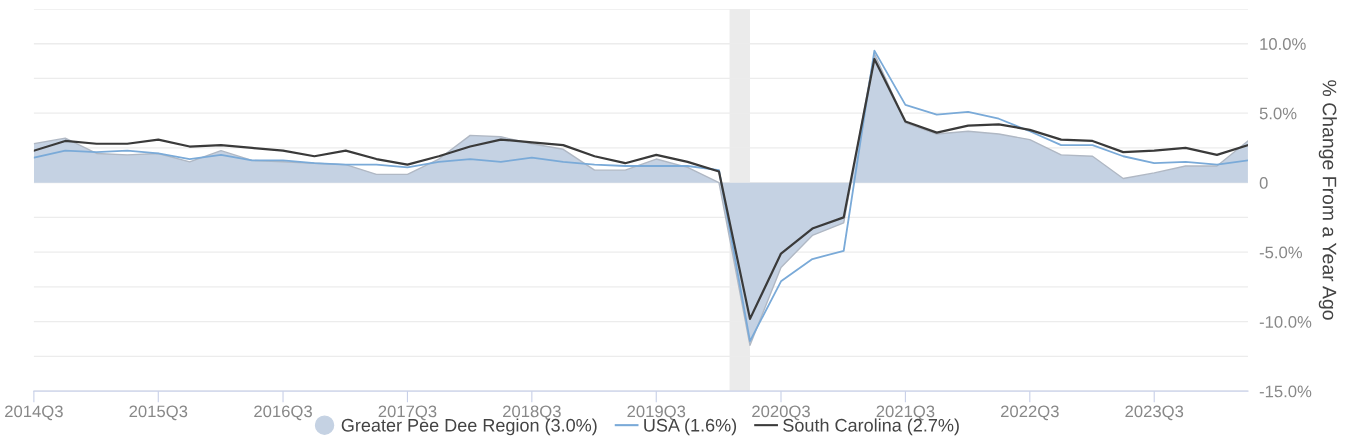 The width and height of the screenshot is (1355, 447). I want to click on y-tick-label: 0, so click(1263, 183).